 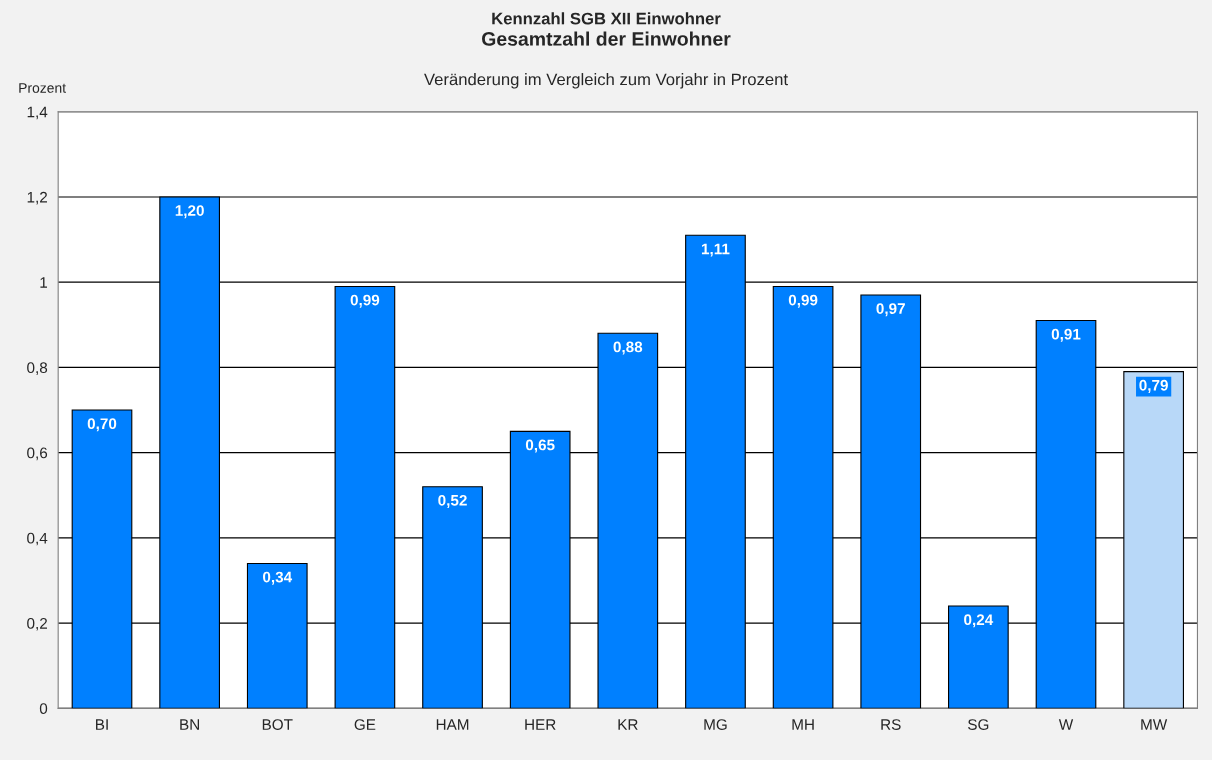 What do you see at coordinates (189, 724) in the screenshot?
I see `x-tick-label: BN` at bounding box center [189, 724].